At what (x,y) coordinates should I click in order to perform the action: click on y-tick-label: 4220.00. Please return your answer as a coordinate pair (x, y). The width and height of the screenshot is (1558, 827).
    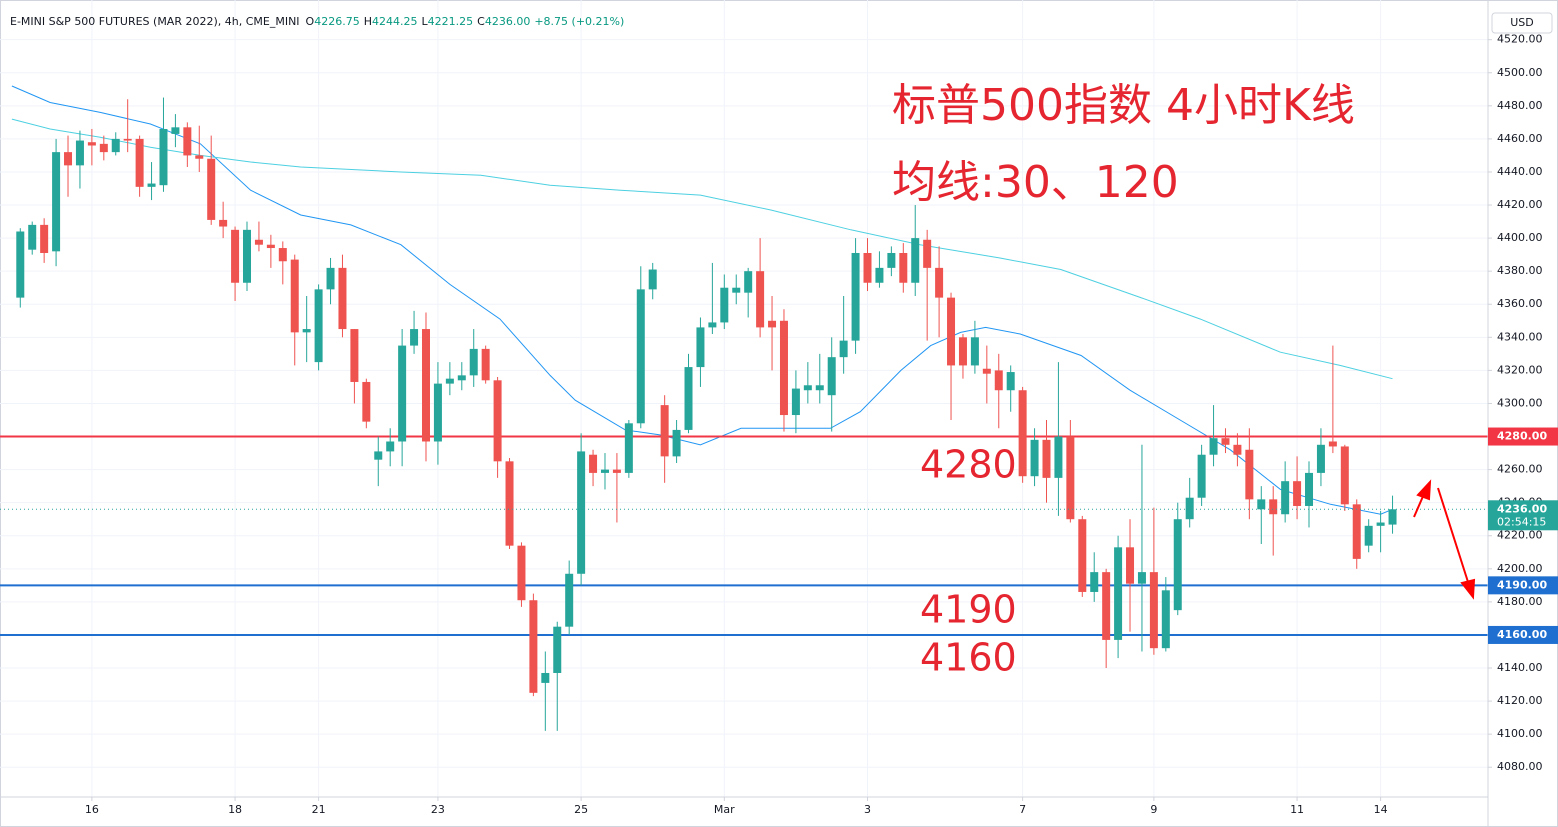
    Looking at the image, I should click on (1520, 535).